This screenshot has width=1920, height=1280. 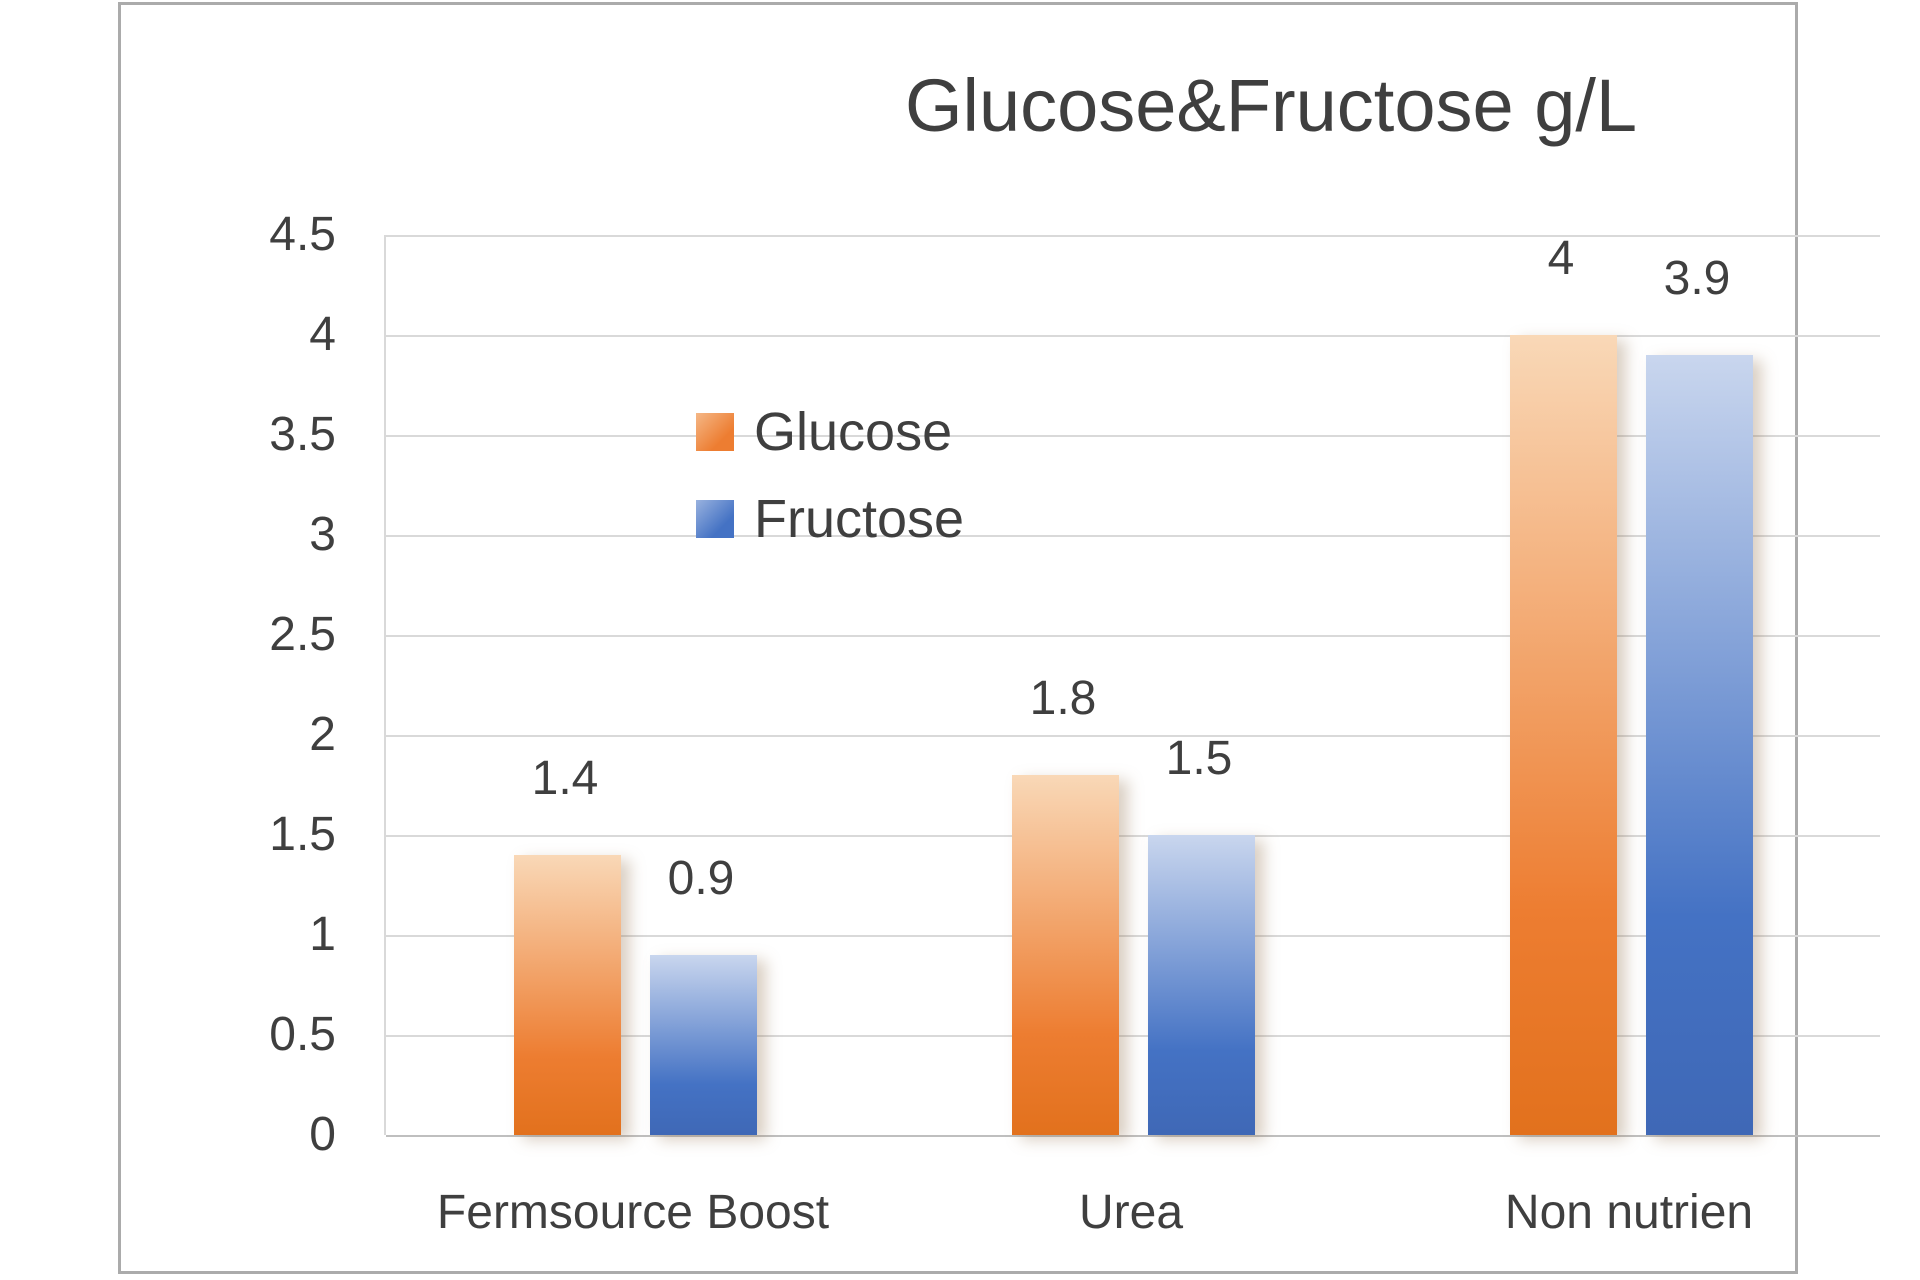 I want to click on data-label-glucose-2: 4, so click(x=1561, y=258).